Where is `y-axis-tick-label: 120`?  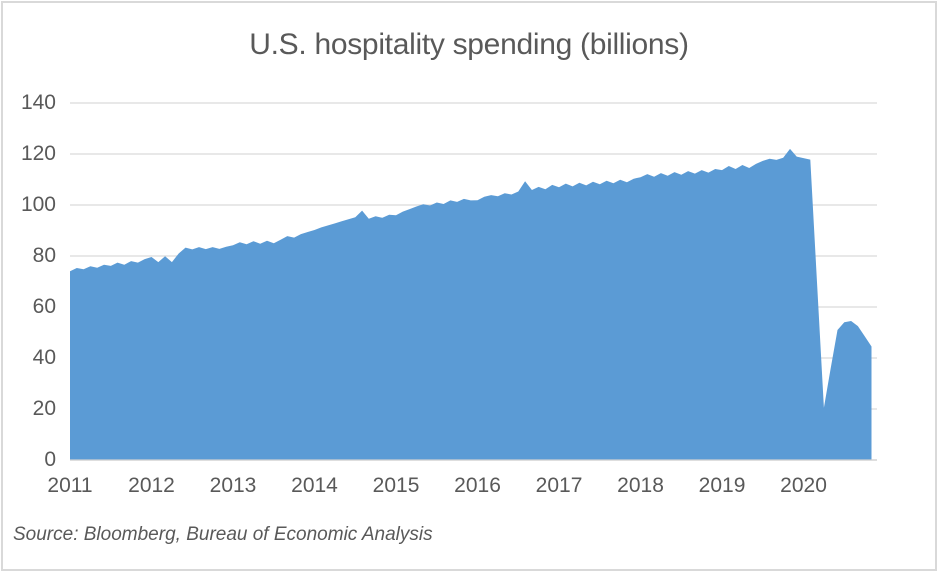
y-axis-tick-label: 120 is located at coordinates (38, 153).